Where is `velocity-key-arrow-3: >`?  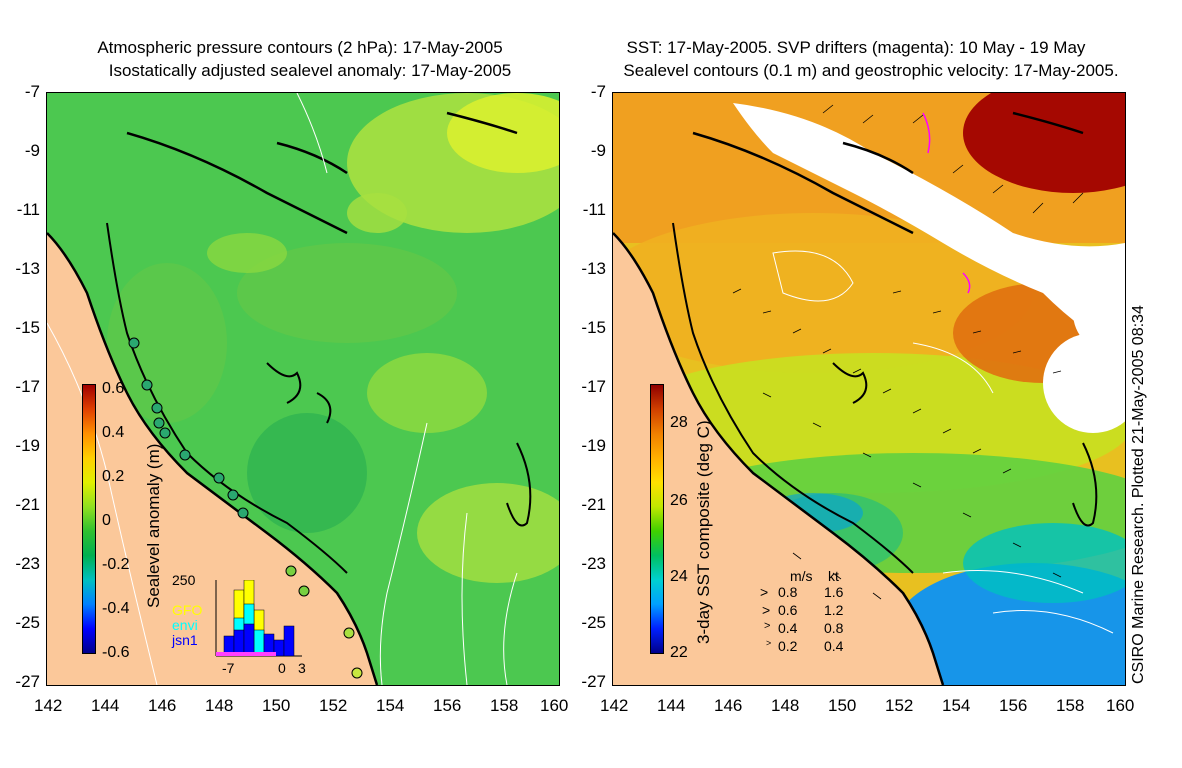
velocity-key-arrow-3: > is located at coordinates (769, 643).